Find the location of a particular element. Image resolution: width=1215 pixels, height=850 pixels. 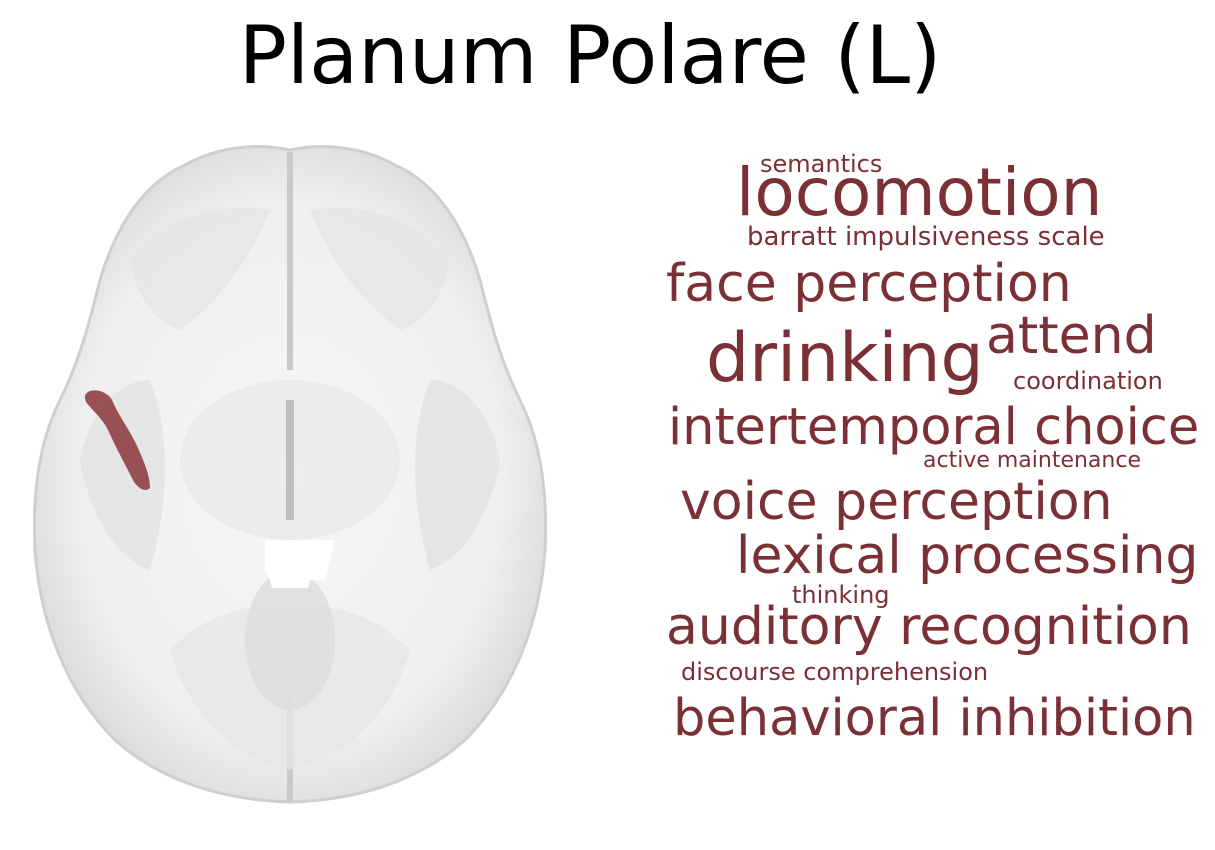

word-intertemporal-choice: intertemporal choice is located at coordinates (934, 427).